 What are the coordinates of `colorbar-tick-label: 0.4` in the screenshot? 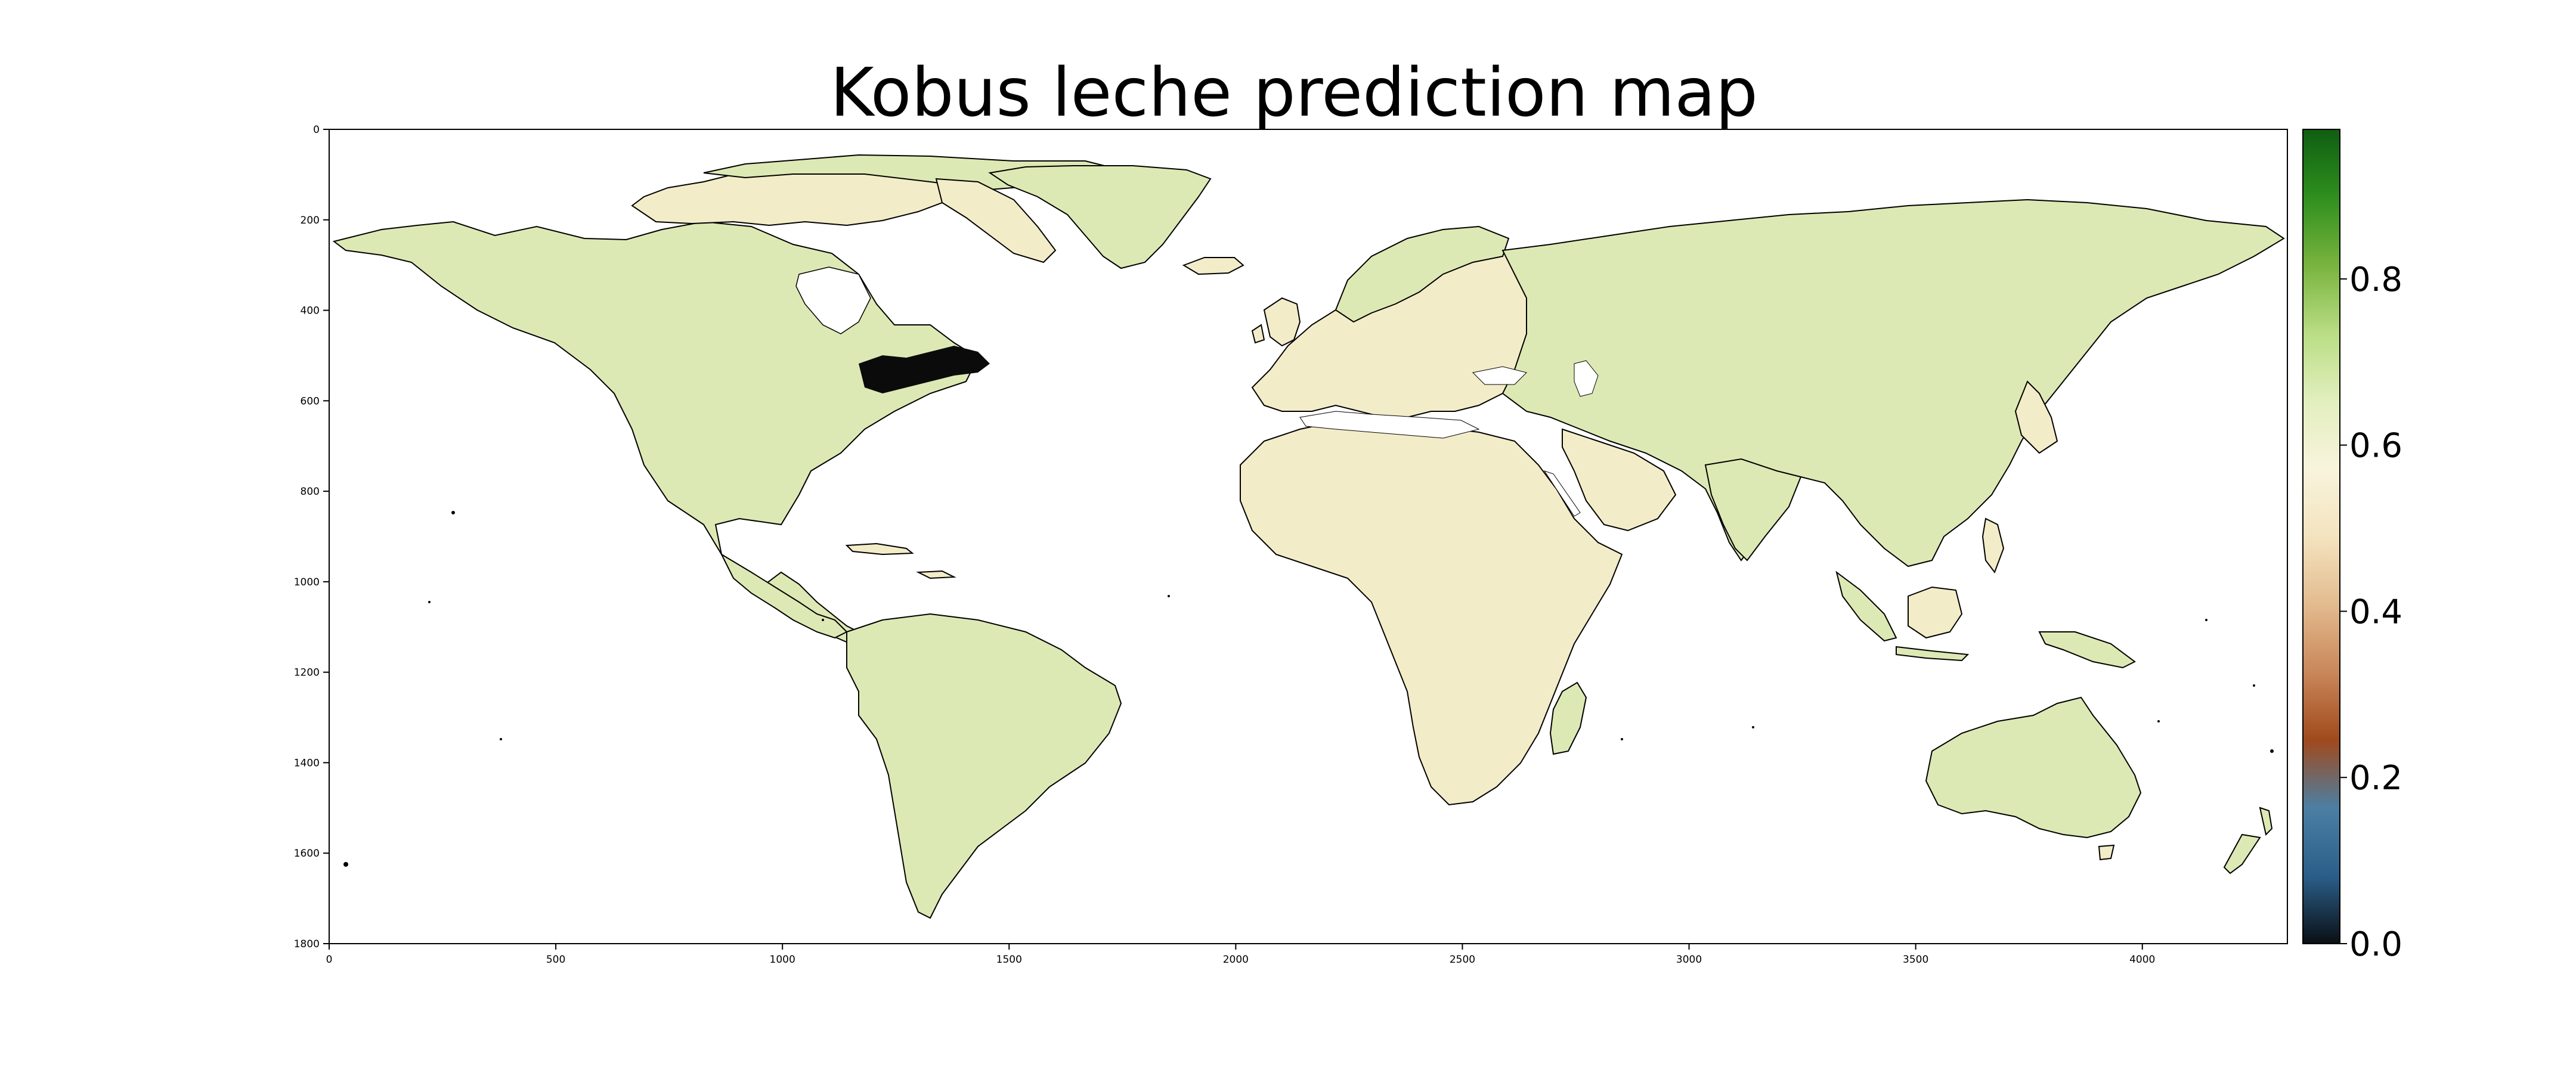 It's located at (2375, 612).